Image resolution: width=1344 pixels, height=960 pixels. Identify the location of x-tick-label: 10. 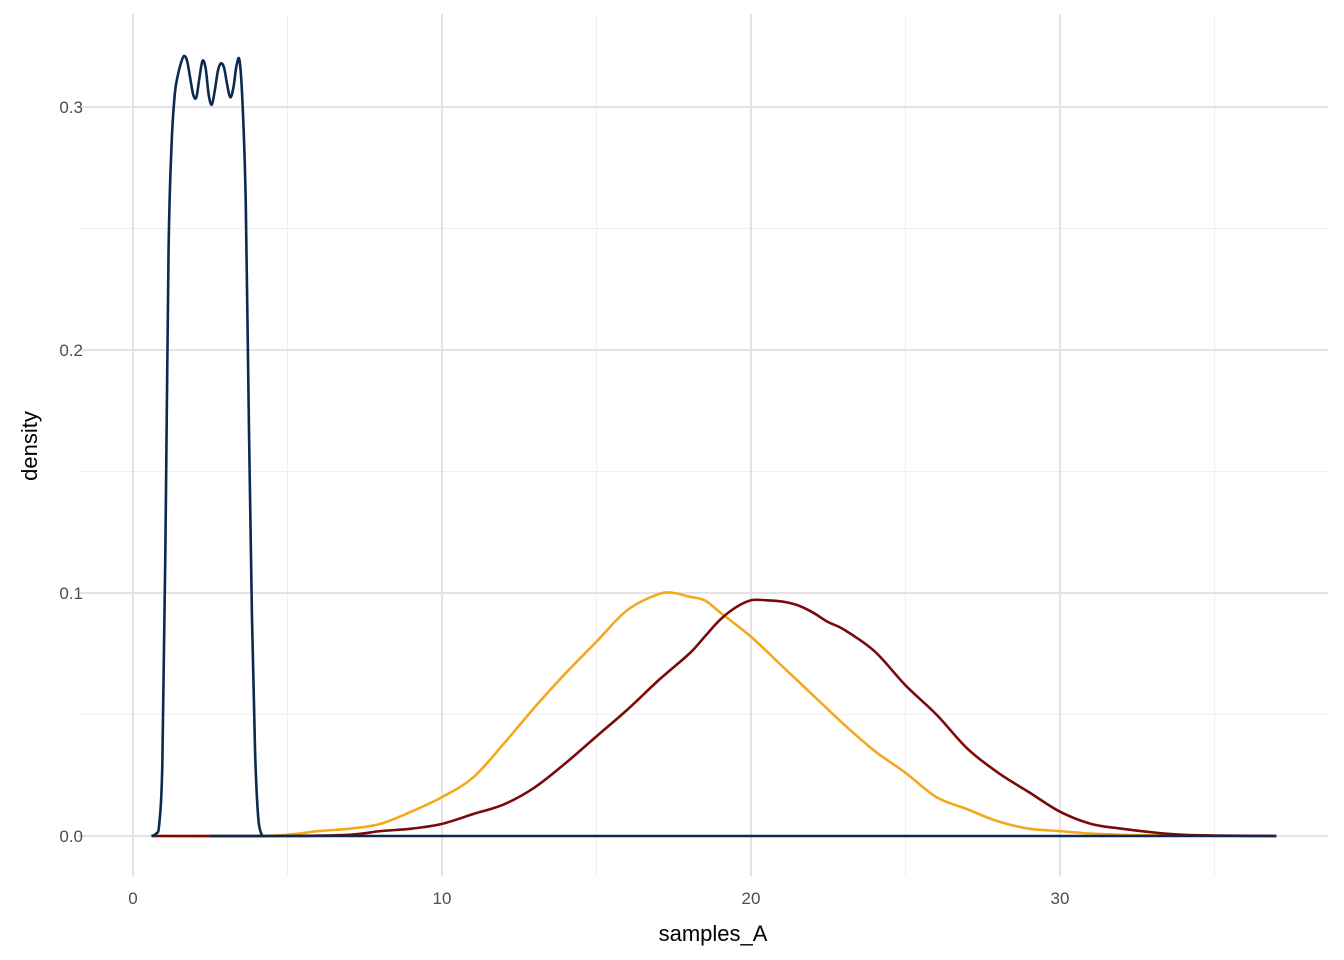
(442, 898).